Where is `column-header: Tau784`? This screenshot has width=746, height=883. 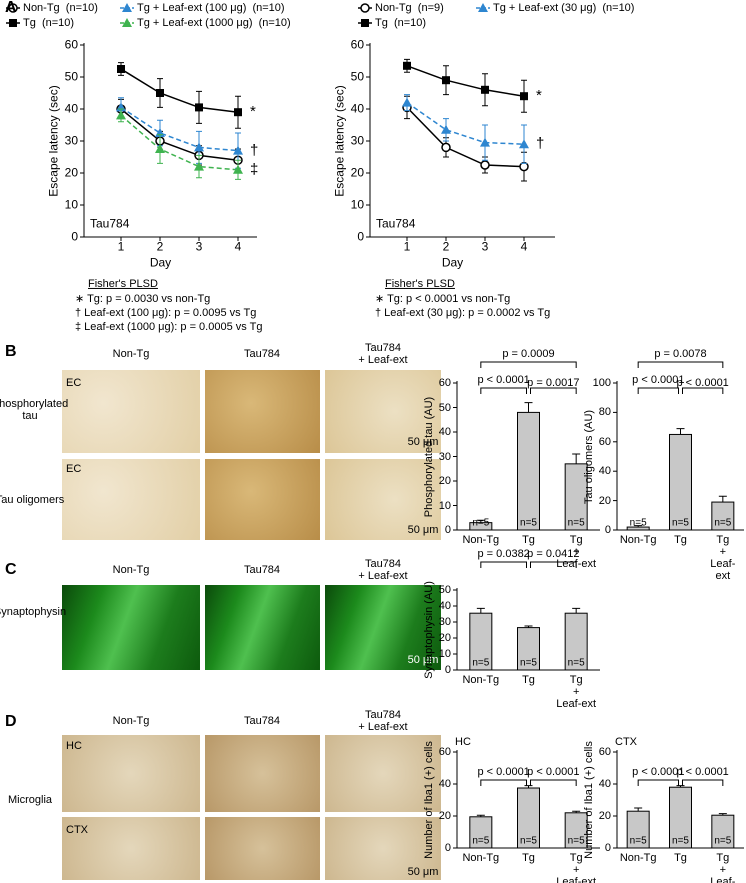
column-header: Tau784 is located at coordinates (262, 353).